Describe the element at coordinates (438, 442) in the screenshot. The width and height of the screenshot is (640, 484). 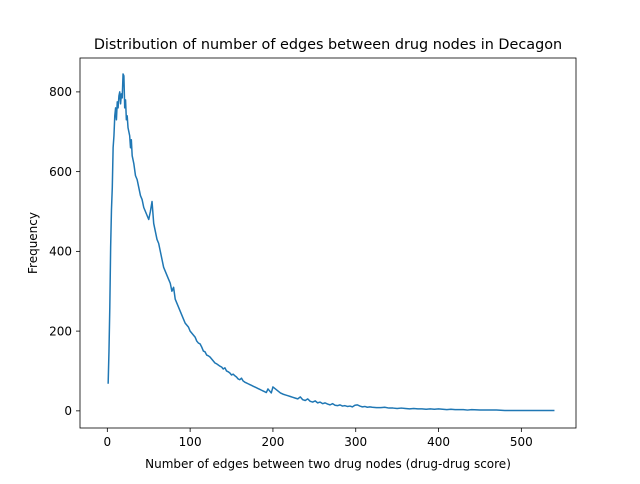
I see `x-tick-label: 400` at that location.